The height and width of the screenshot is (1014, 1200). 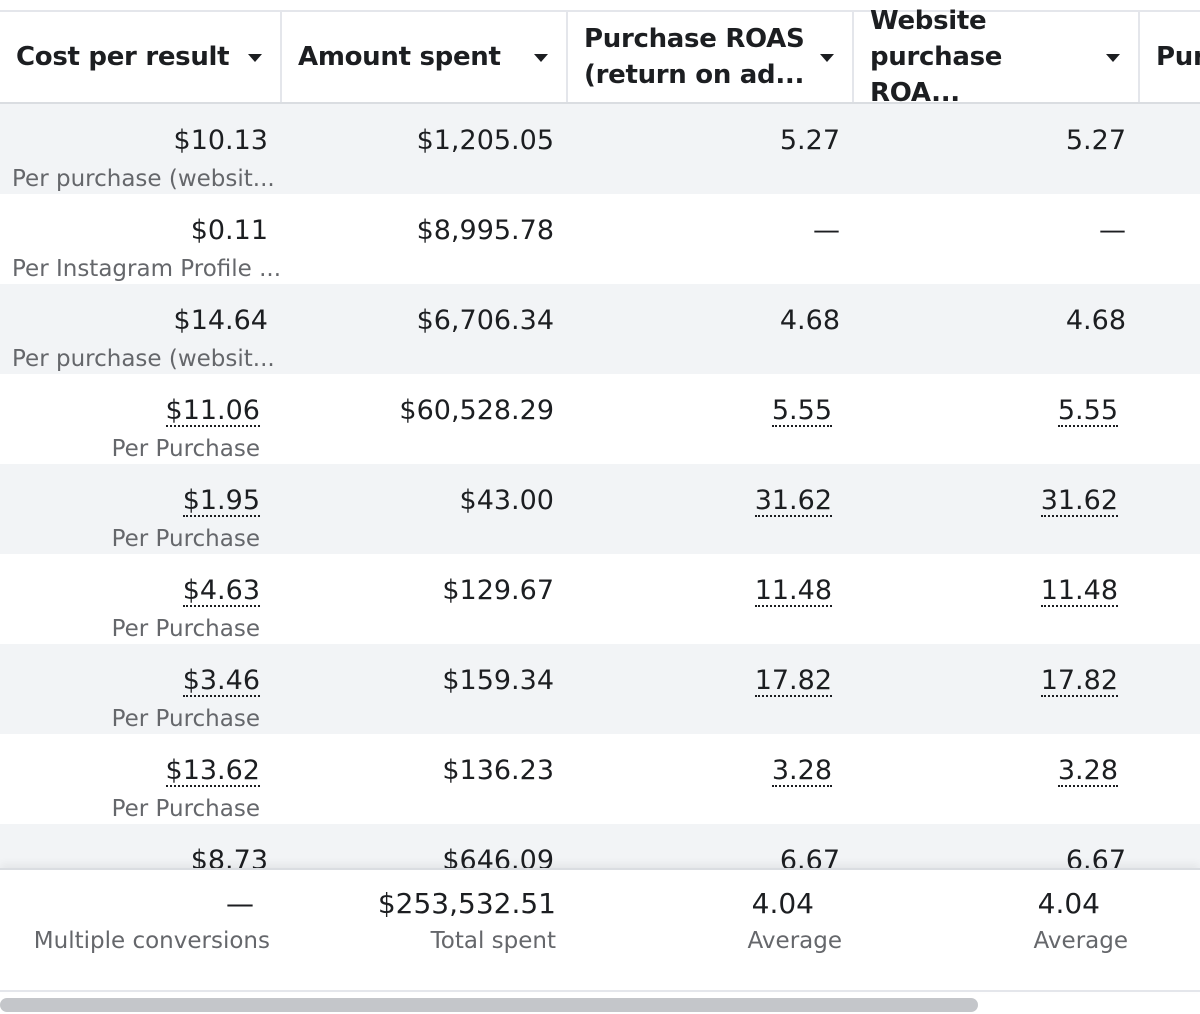 I want to click on cell-value: $1.95, so click(x=221, y=501).